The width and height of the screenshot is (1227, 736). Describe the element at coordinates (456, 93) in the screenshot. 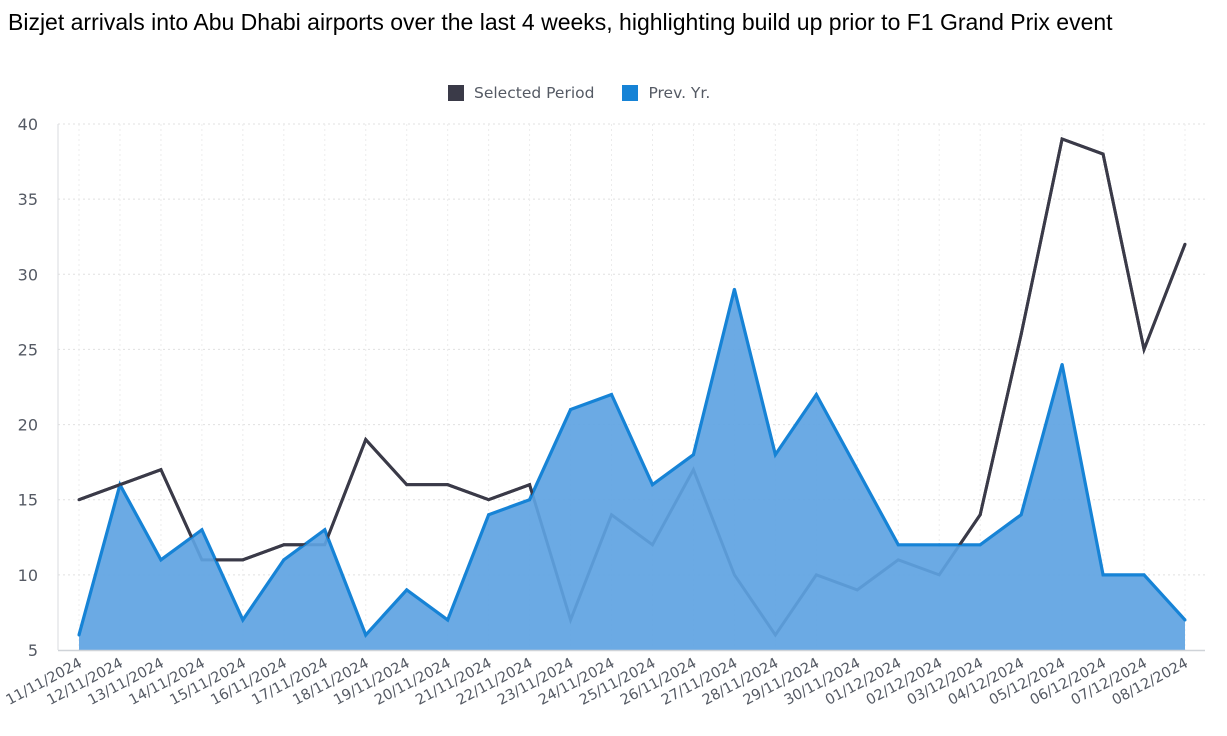

I see `legend-swatch-selected-period` at that location.